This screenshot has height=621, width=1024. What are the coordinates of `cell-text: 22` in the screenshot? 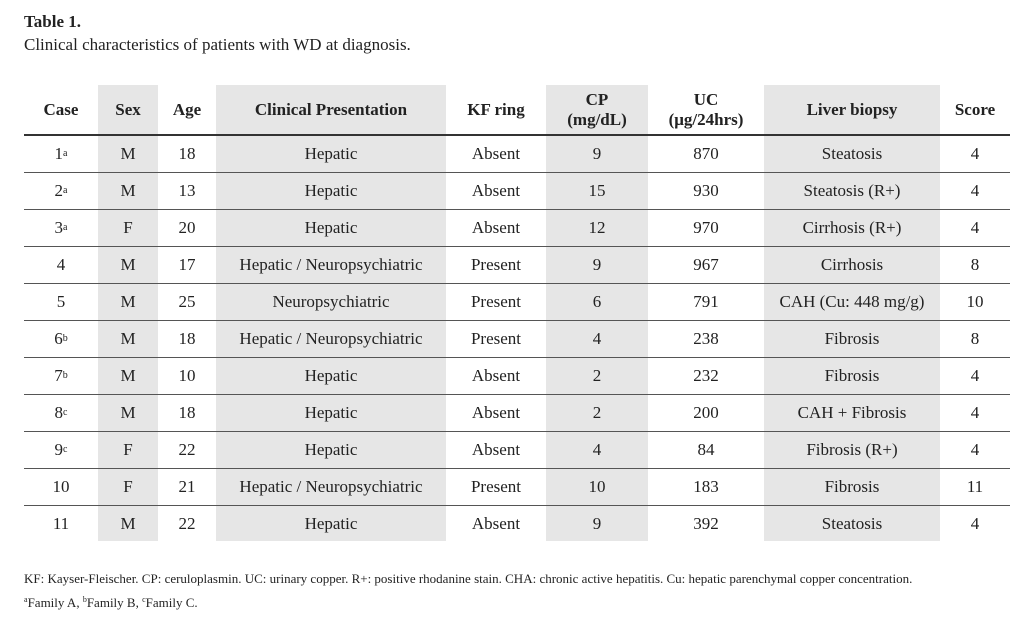 It's located at (187, 523).